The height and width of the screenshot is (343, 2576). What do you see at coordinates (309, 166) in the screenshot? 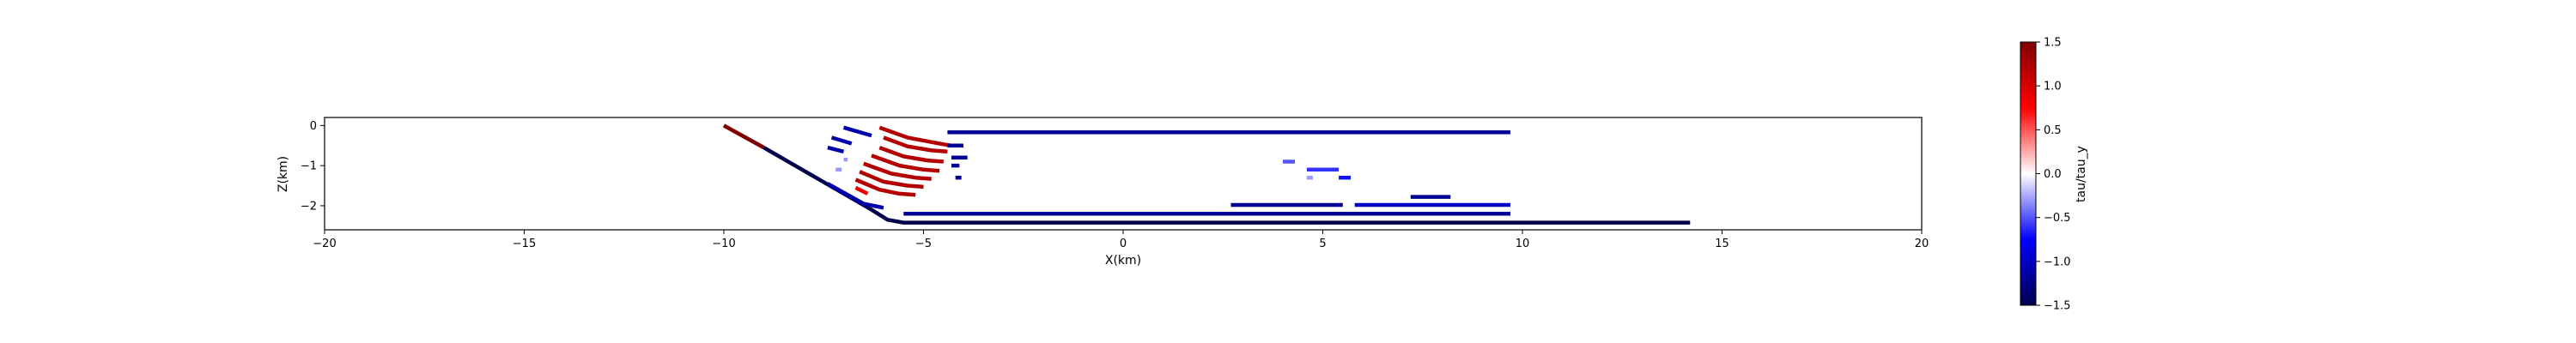
I see `y-tick-label: −1` at bounding box center [309, 166].